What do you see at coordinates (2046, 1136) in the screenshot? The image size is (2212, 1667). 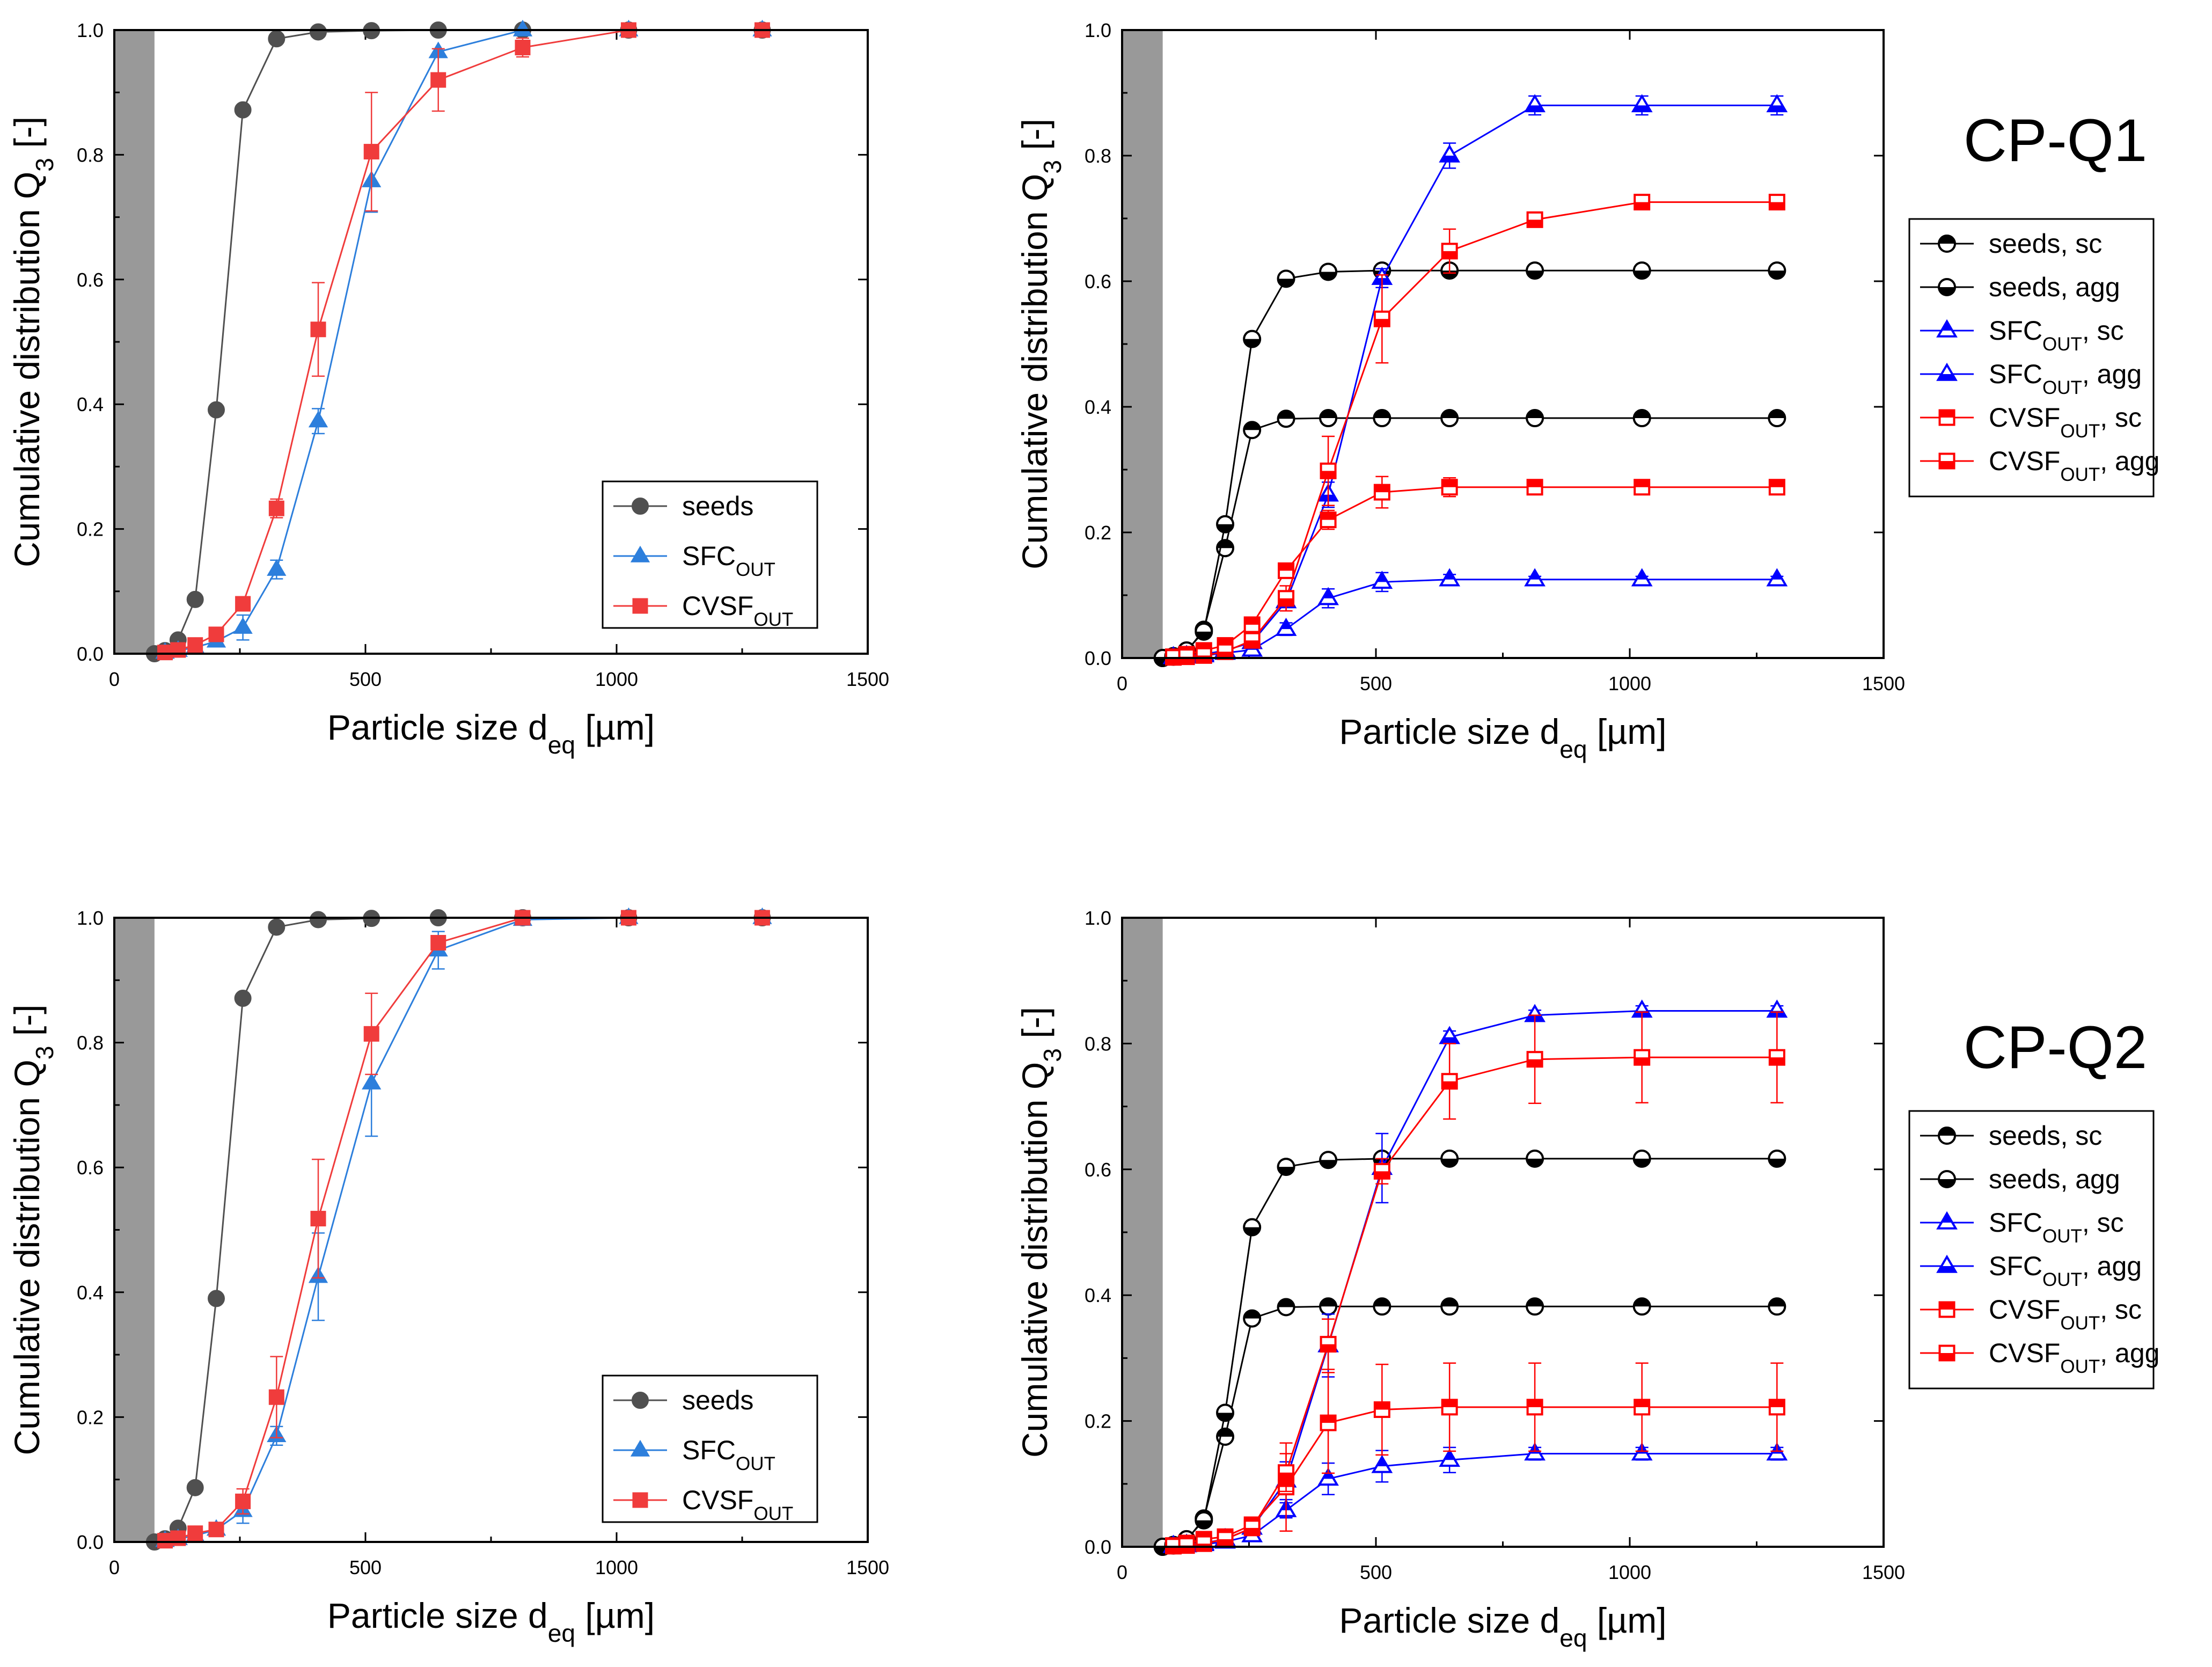 I see `legend-label: seeds, sc` at bounding box center [2046, 1136].